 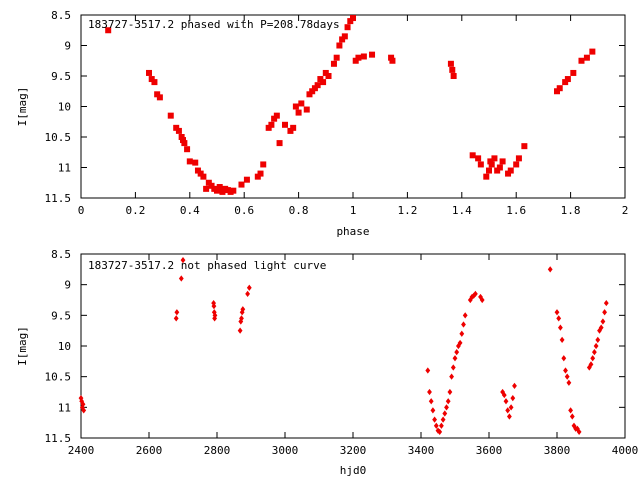 What do you see at coordinates (571, 210) in the screenshot?
I see `x-tick-label: 1.8` at bounding box center [571, 210].